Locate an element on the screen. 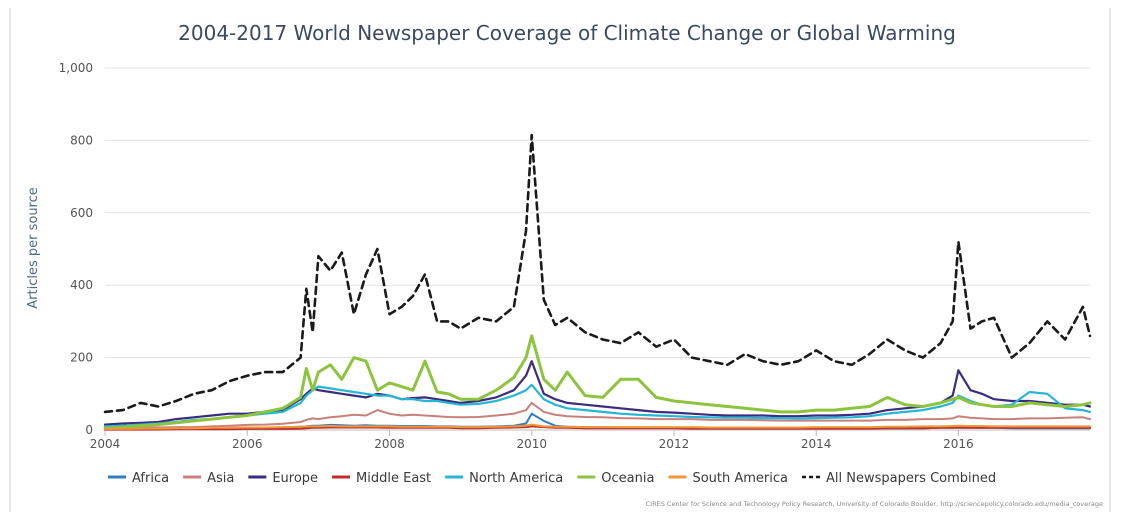 The height and width of the screenshot is (515, 1125). legend-label: Oceania is located at coordinates (627, 478).